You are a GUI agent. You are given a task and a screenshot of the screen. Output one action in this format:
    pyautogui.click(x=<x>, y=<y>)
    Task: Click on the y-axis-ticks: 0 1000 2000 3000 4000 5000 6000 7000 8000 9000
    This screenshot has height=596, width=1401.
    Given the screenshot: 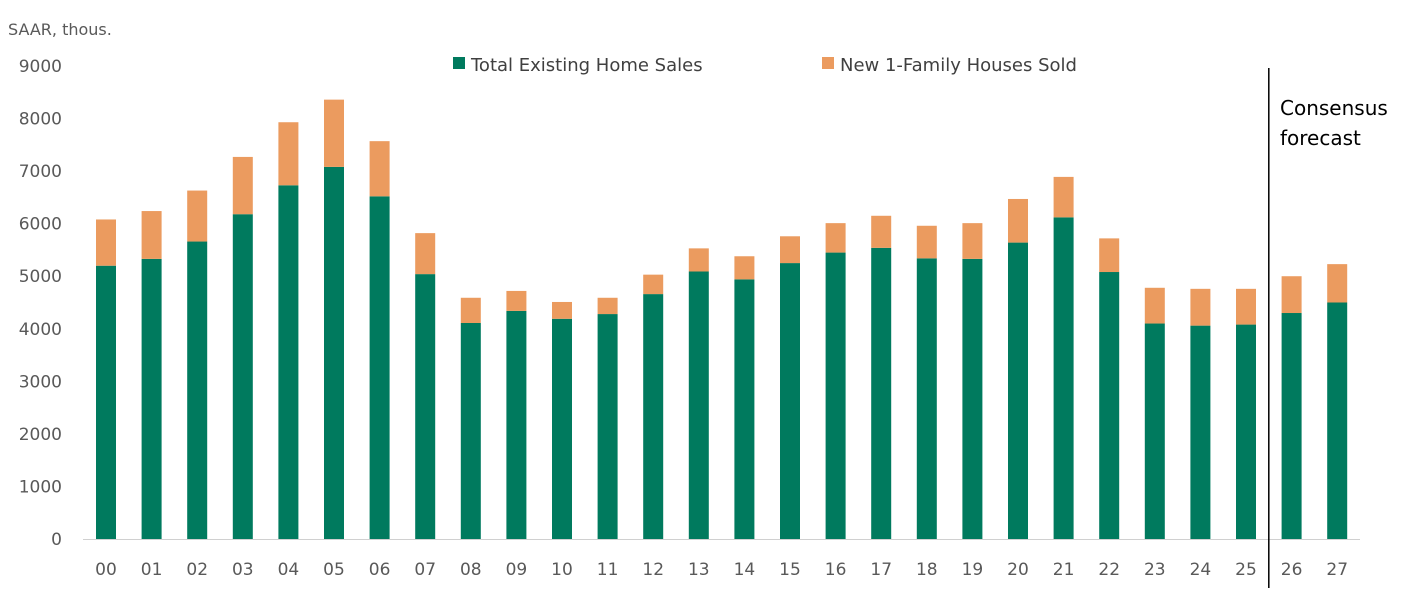 What is the action you would take?
    pyautogui.click(x=40, y=303)
    